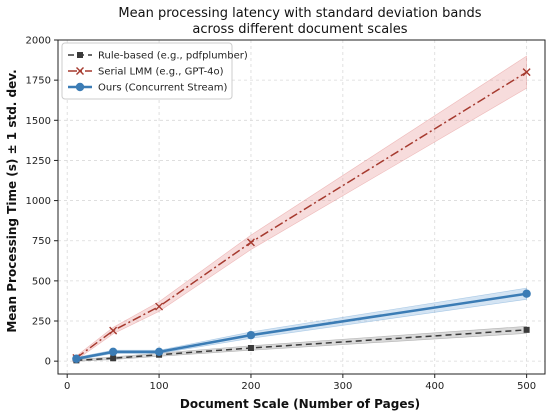  What do you see at coordinates (80, 55) in the screenshot?
I see `legend-marker-rule-based-e-g-pdfplumber` at bounding box center [80, 55].